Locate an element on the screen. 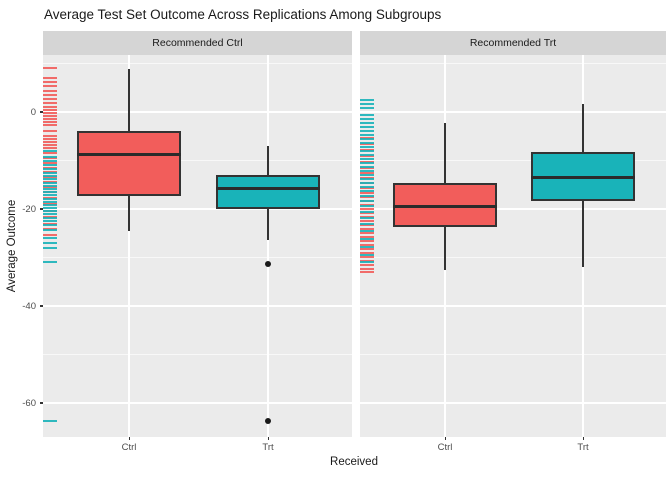 This screenshot has width=672, height=480. facet-strip-recommended-ctrl: Recommended Ctrl is located at coordinates (197, 43).